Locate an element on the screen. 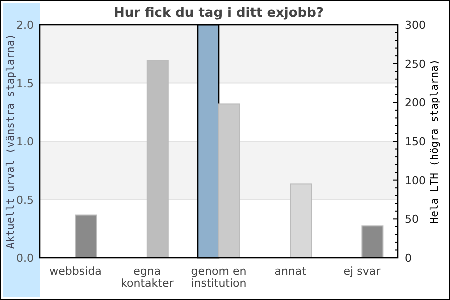 This screenshot has height=300, width=450. x-tick-label: genom en institution is located at coordinates (219, 277).